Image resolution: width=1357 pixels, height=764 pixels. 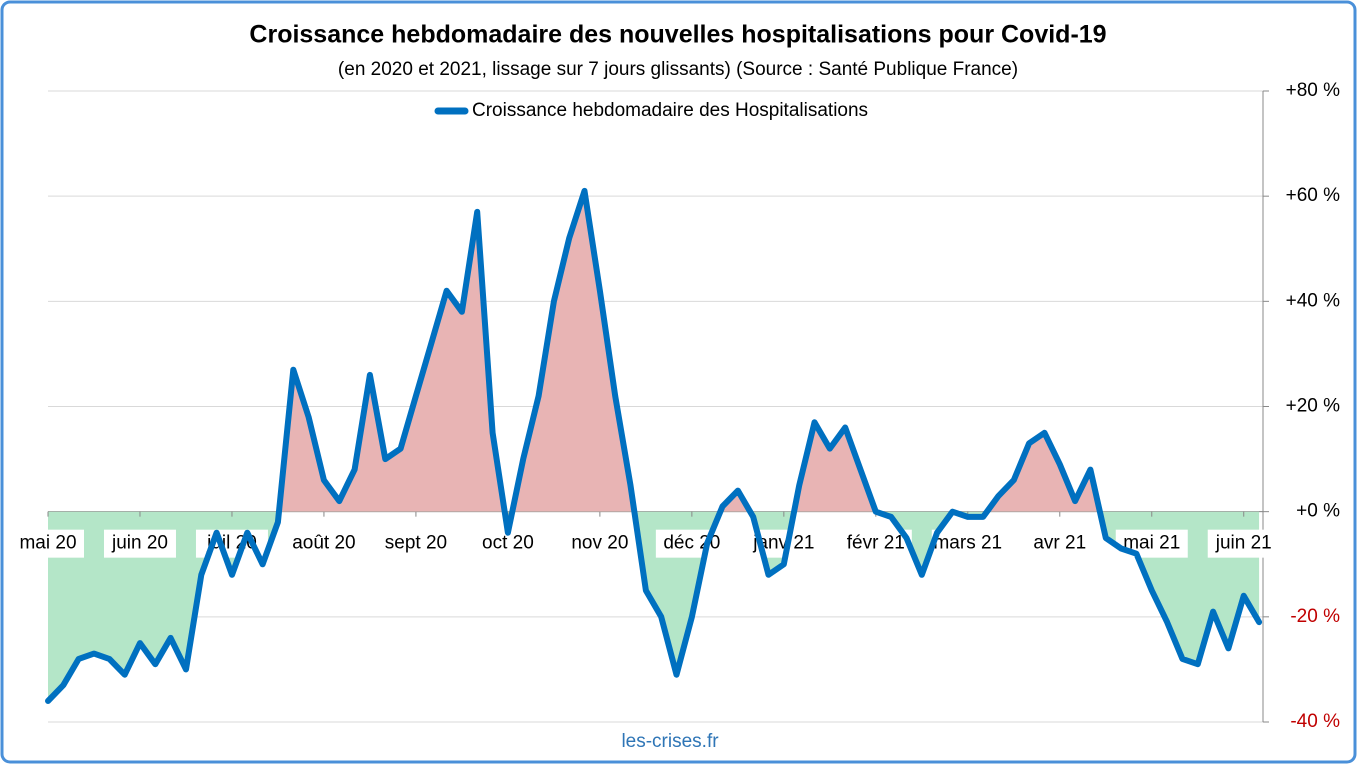 I want to click on x-tick-label: oct 20, so click(x=508, y=543).